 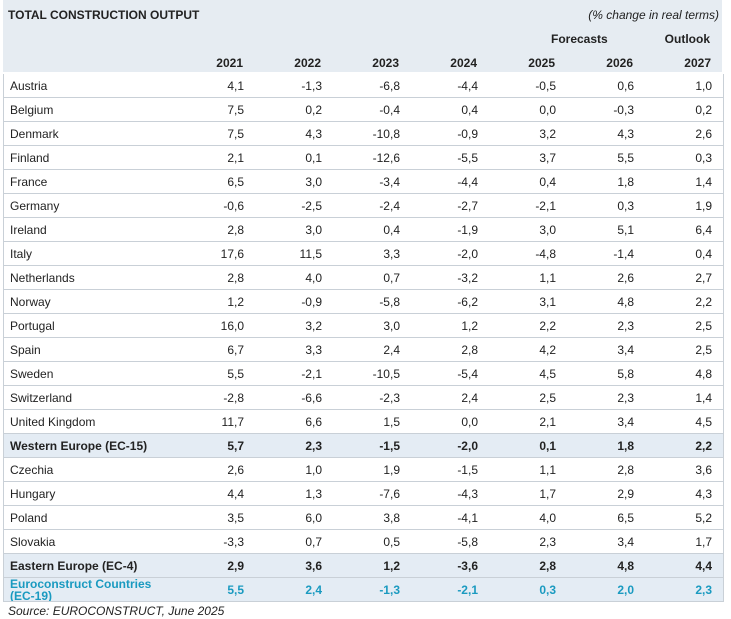 I want to click on cell: -12,6, so click(x=386, y=157).